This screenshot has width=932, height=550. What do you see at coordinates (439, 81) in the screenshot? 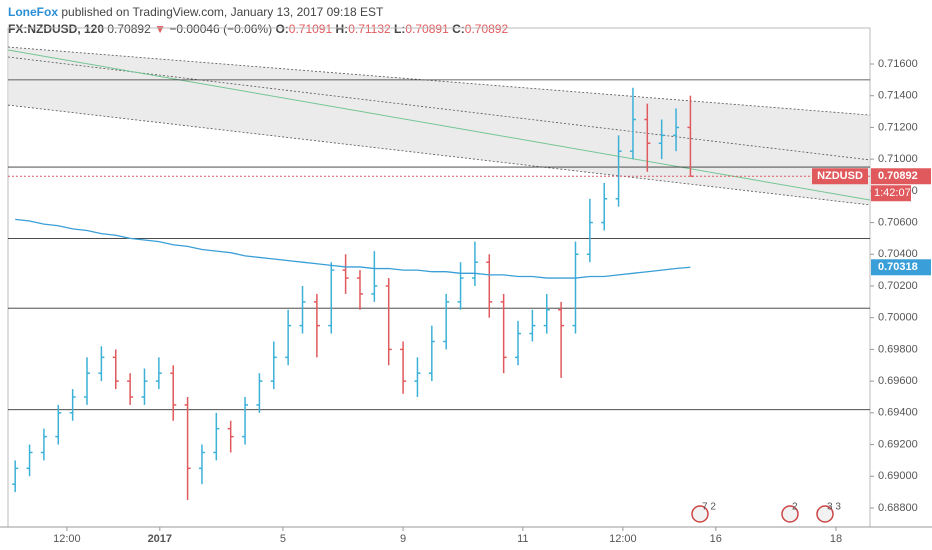
I see `channel-line` at bounding box center [439, 81].